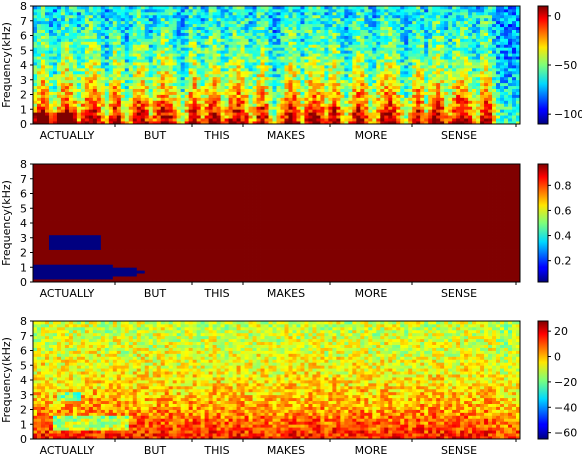  Describe the element at coordinates (561, 331) in the screenshot. I see `colorbar-tick-label: 20` at that location.